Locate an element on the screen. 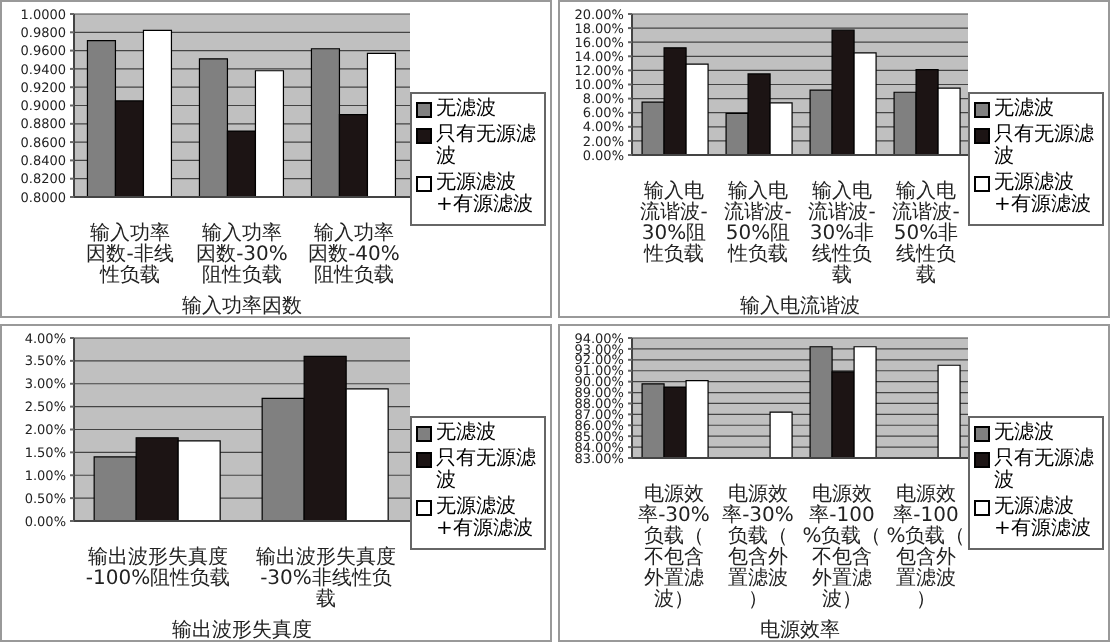 This screenshot has height=644, width=1110. x-tick-label: 输入电流谐波-30%非线性负载 is located at coordinates (842, 233).